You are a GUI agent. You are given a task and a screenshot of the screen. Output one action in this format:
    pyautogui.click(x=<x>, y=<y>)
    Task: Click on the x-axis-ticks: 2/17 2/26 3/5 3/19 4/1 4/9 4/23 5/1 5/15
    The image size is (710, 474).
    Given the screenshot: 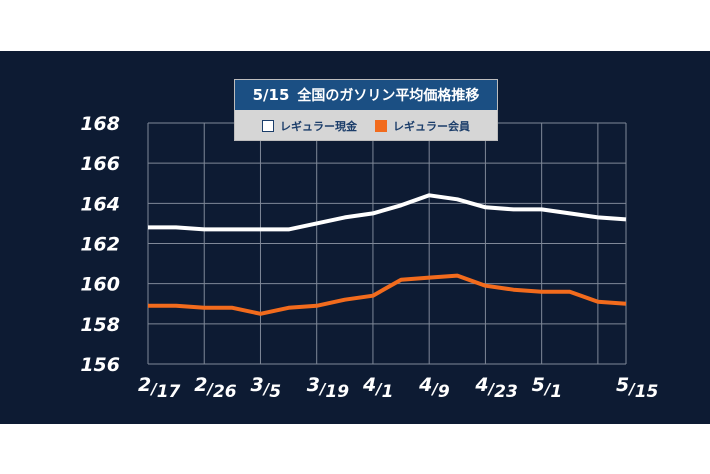 What is the action you would take?
    pyautogui.click(x=398, y=388)
    